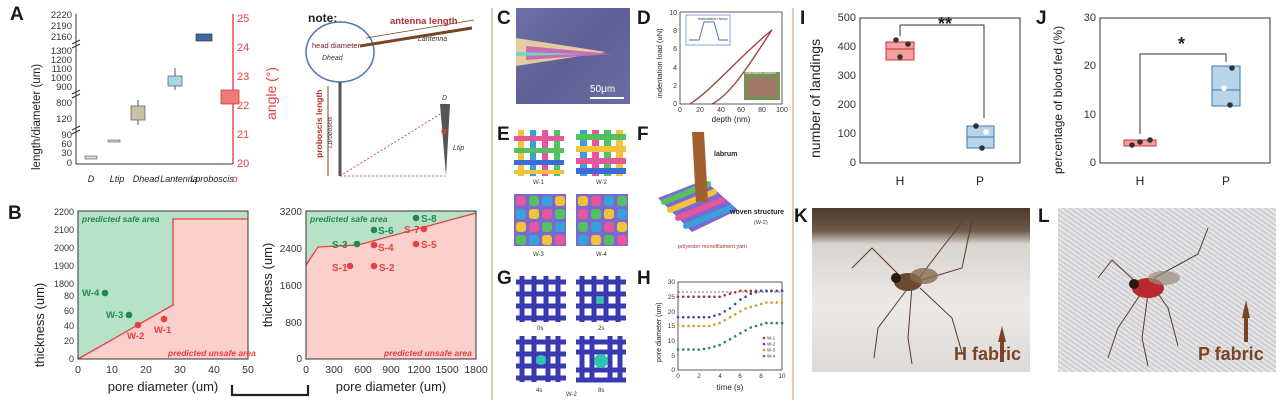 Image resolution: width=1280 pixels, height=409 pixels. Describe the element at coordinates (601, 391) in the screenshot. I see `g-label-8s: 8s` at that location.